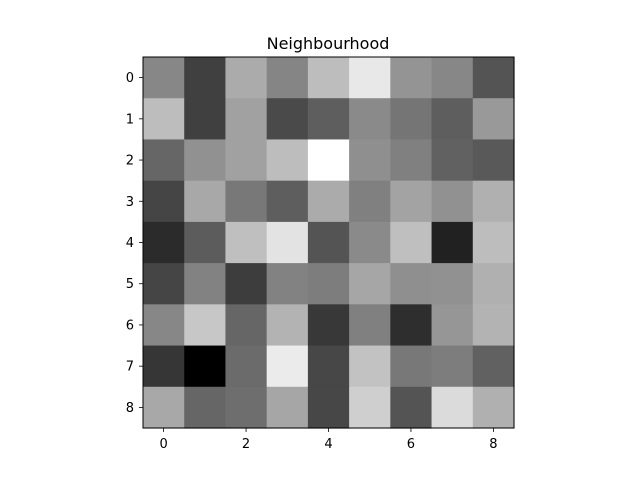 The height and width of the screenshot is (480, 640). I want to click on heatmap-cell-r6-c6, so click(411, 325).